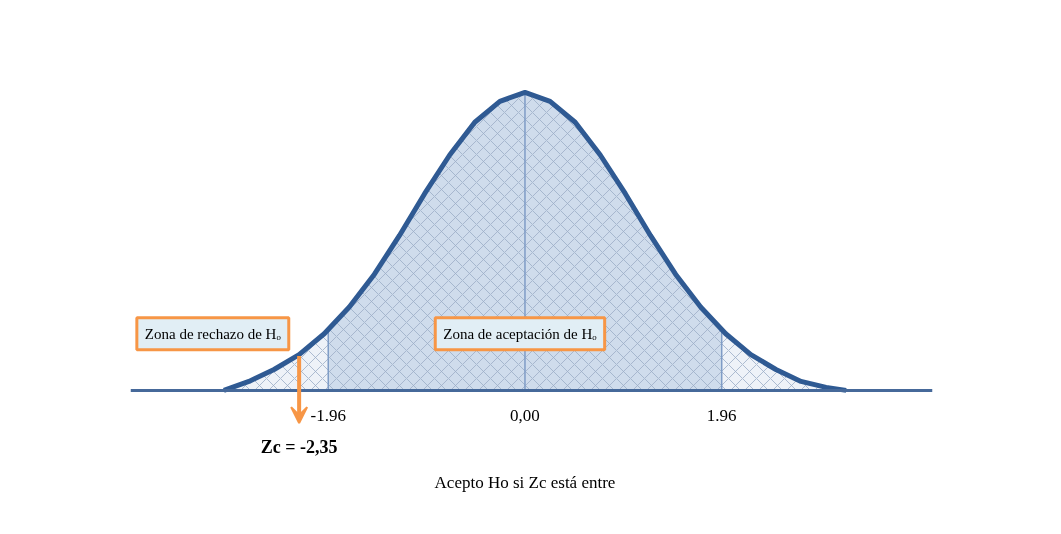 The height and width of the screenshot is (534, 1061). I want to click on x-tick-label: 0,00, so click(525, 416).